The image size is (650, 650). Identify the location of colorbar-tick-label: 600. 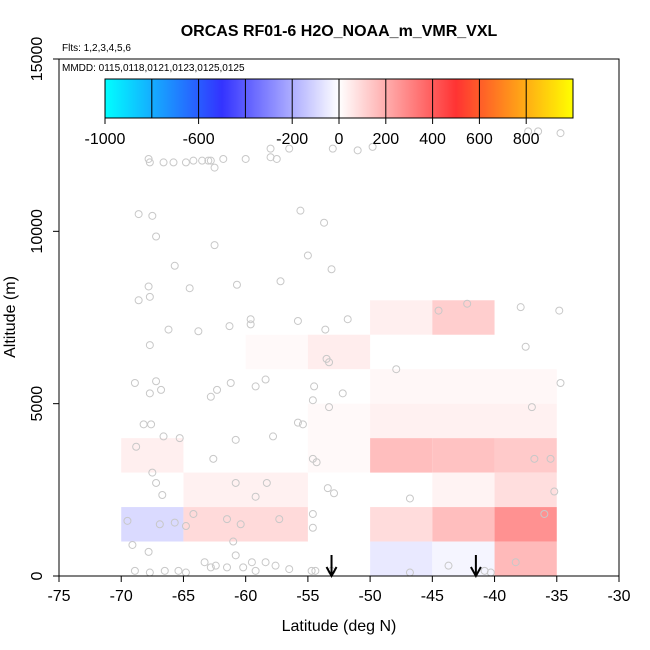
(479, 139).